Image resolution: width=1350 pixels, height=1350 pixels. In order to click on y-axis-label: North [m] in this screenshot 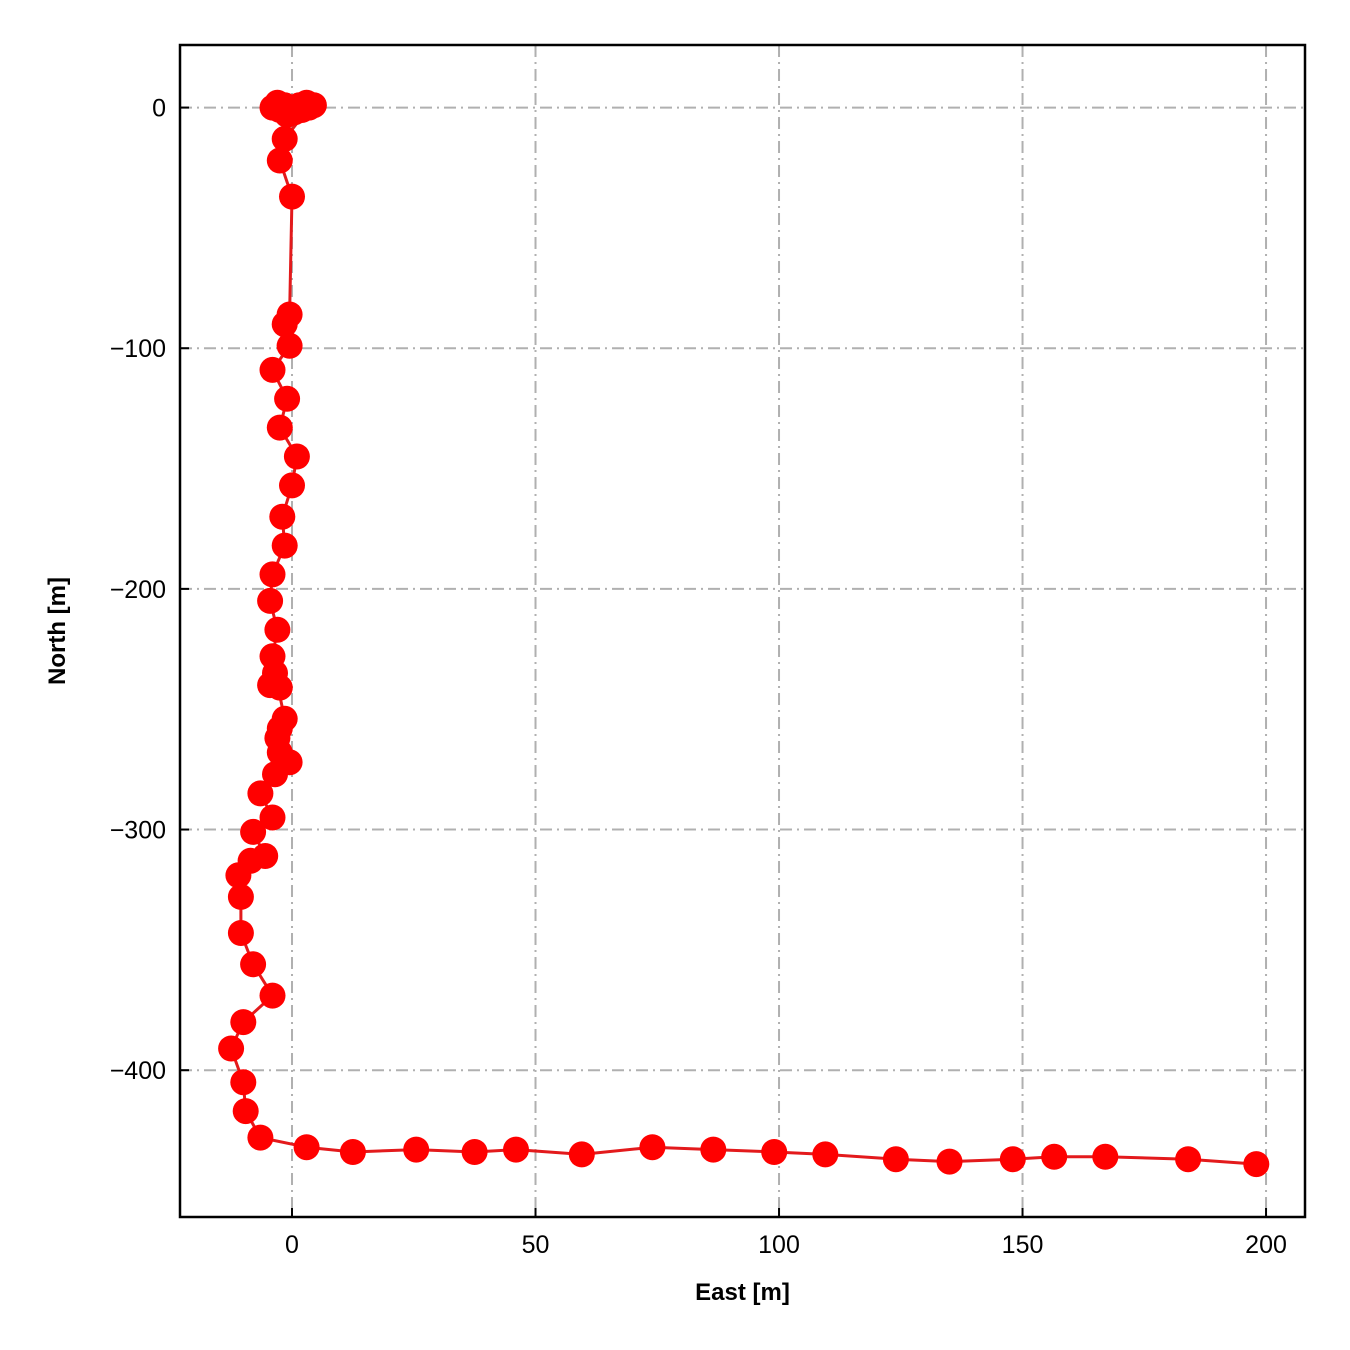, I will do `click(57, 631)`.